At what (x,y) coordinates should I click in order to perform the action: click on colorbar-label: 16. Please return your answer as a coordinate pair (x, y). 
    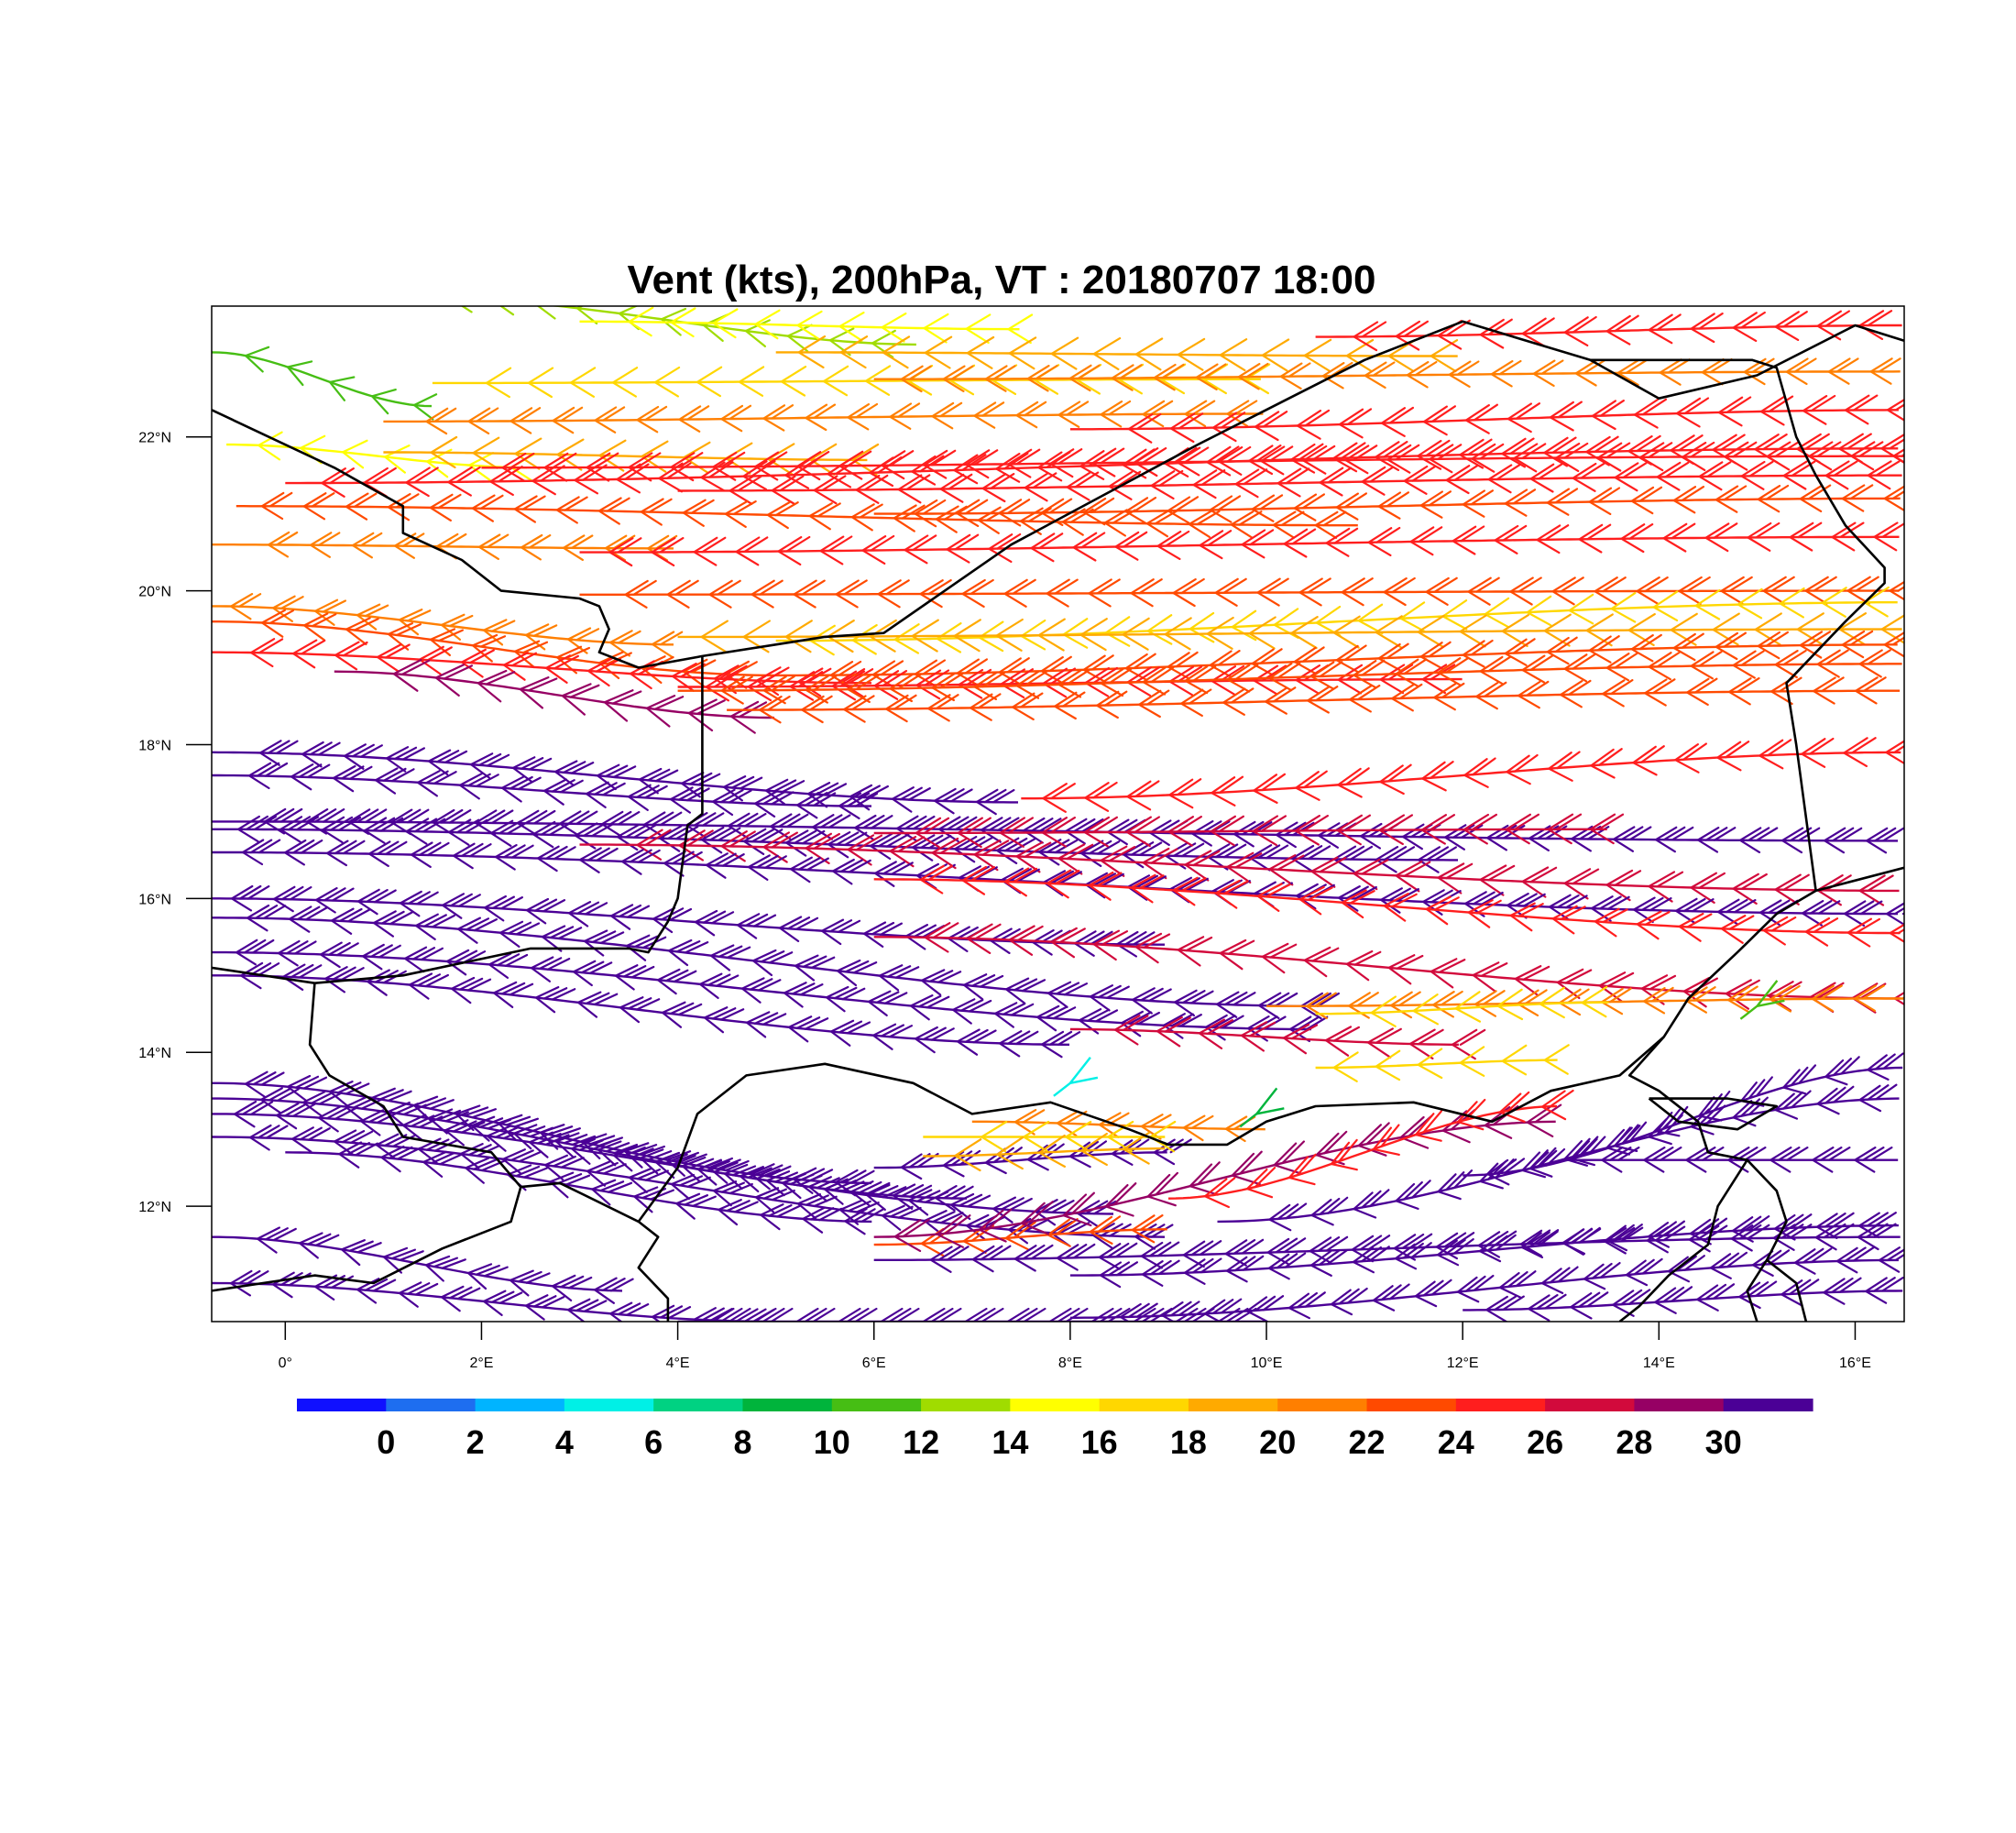
    Looking at the image, I should click on (1099, 1442).